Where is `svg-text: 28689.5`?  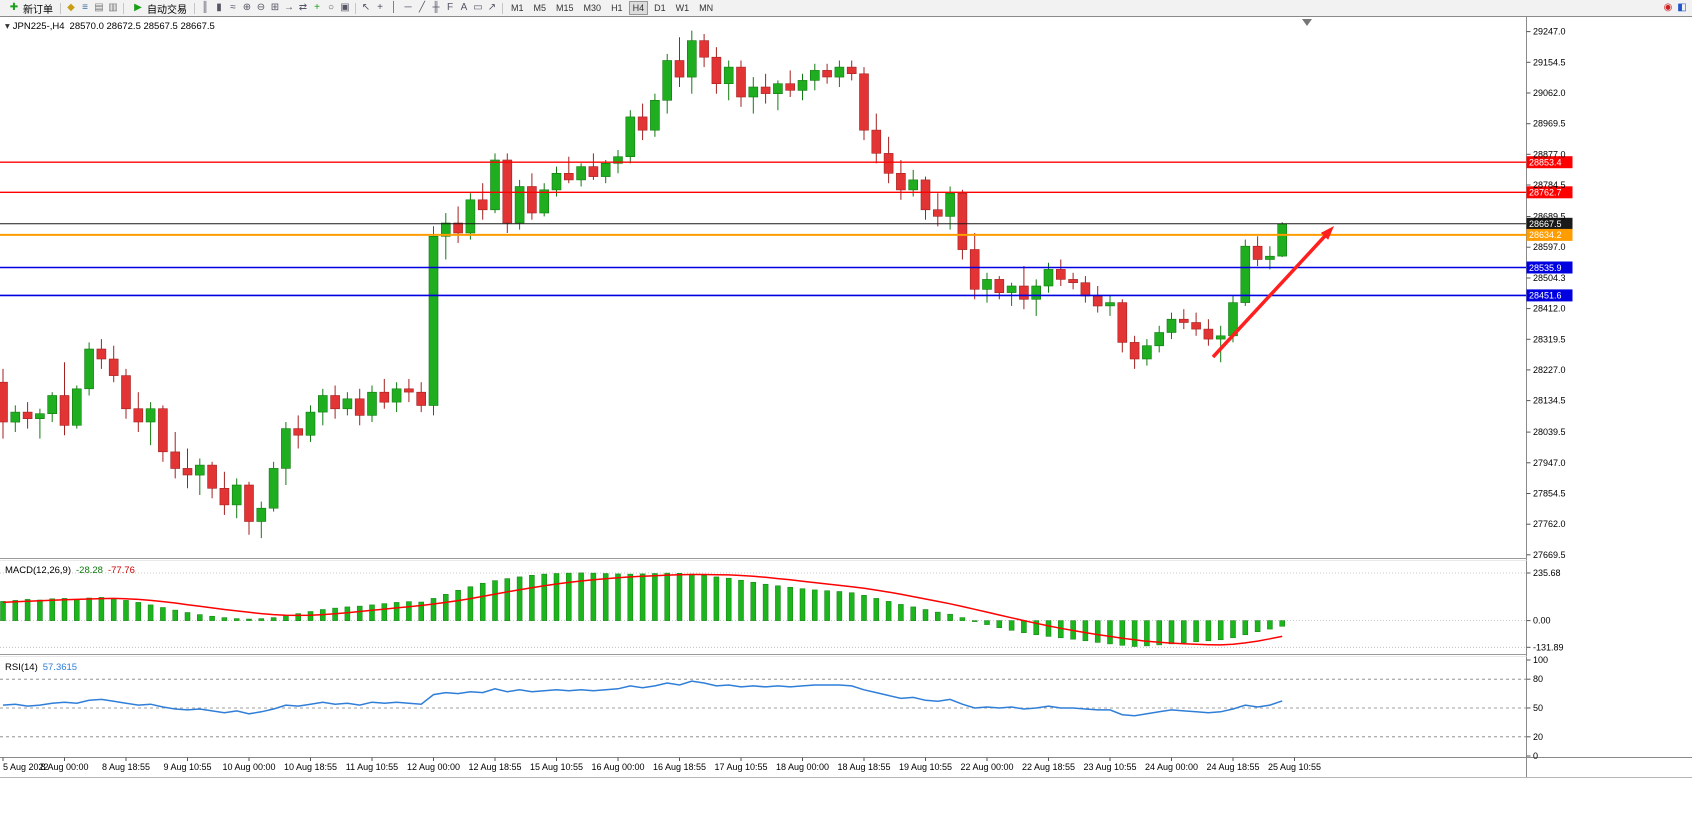
svg-text: 28689.5 is located at coordinates (1549, 217).